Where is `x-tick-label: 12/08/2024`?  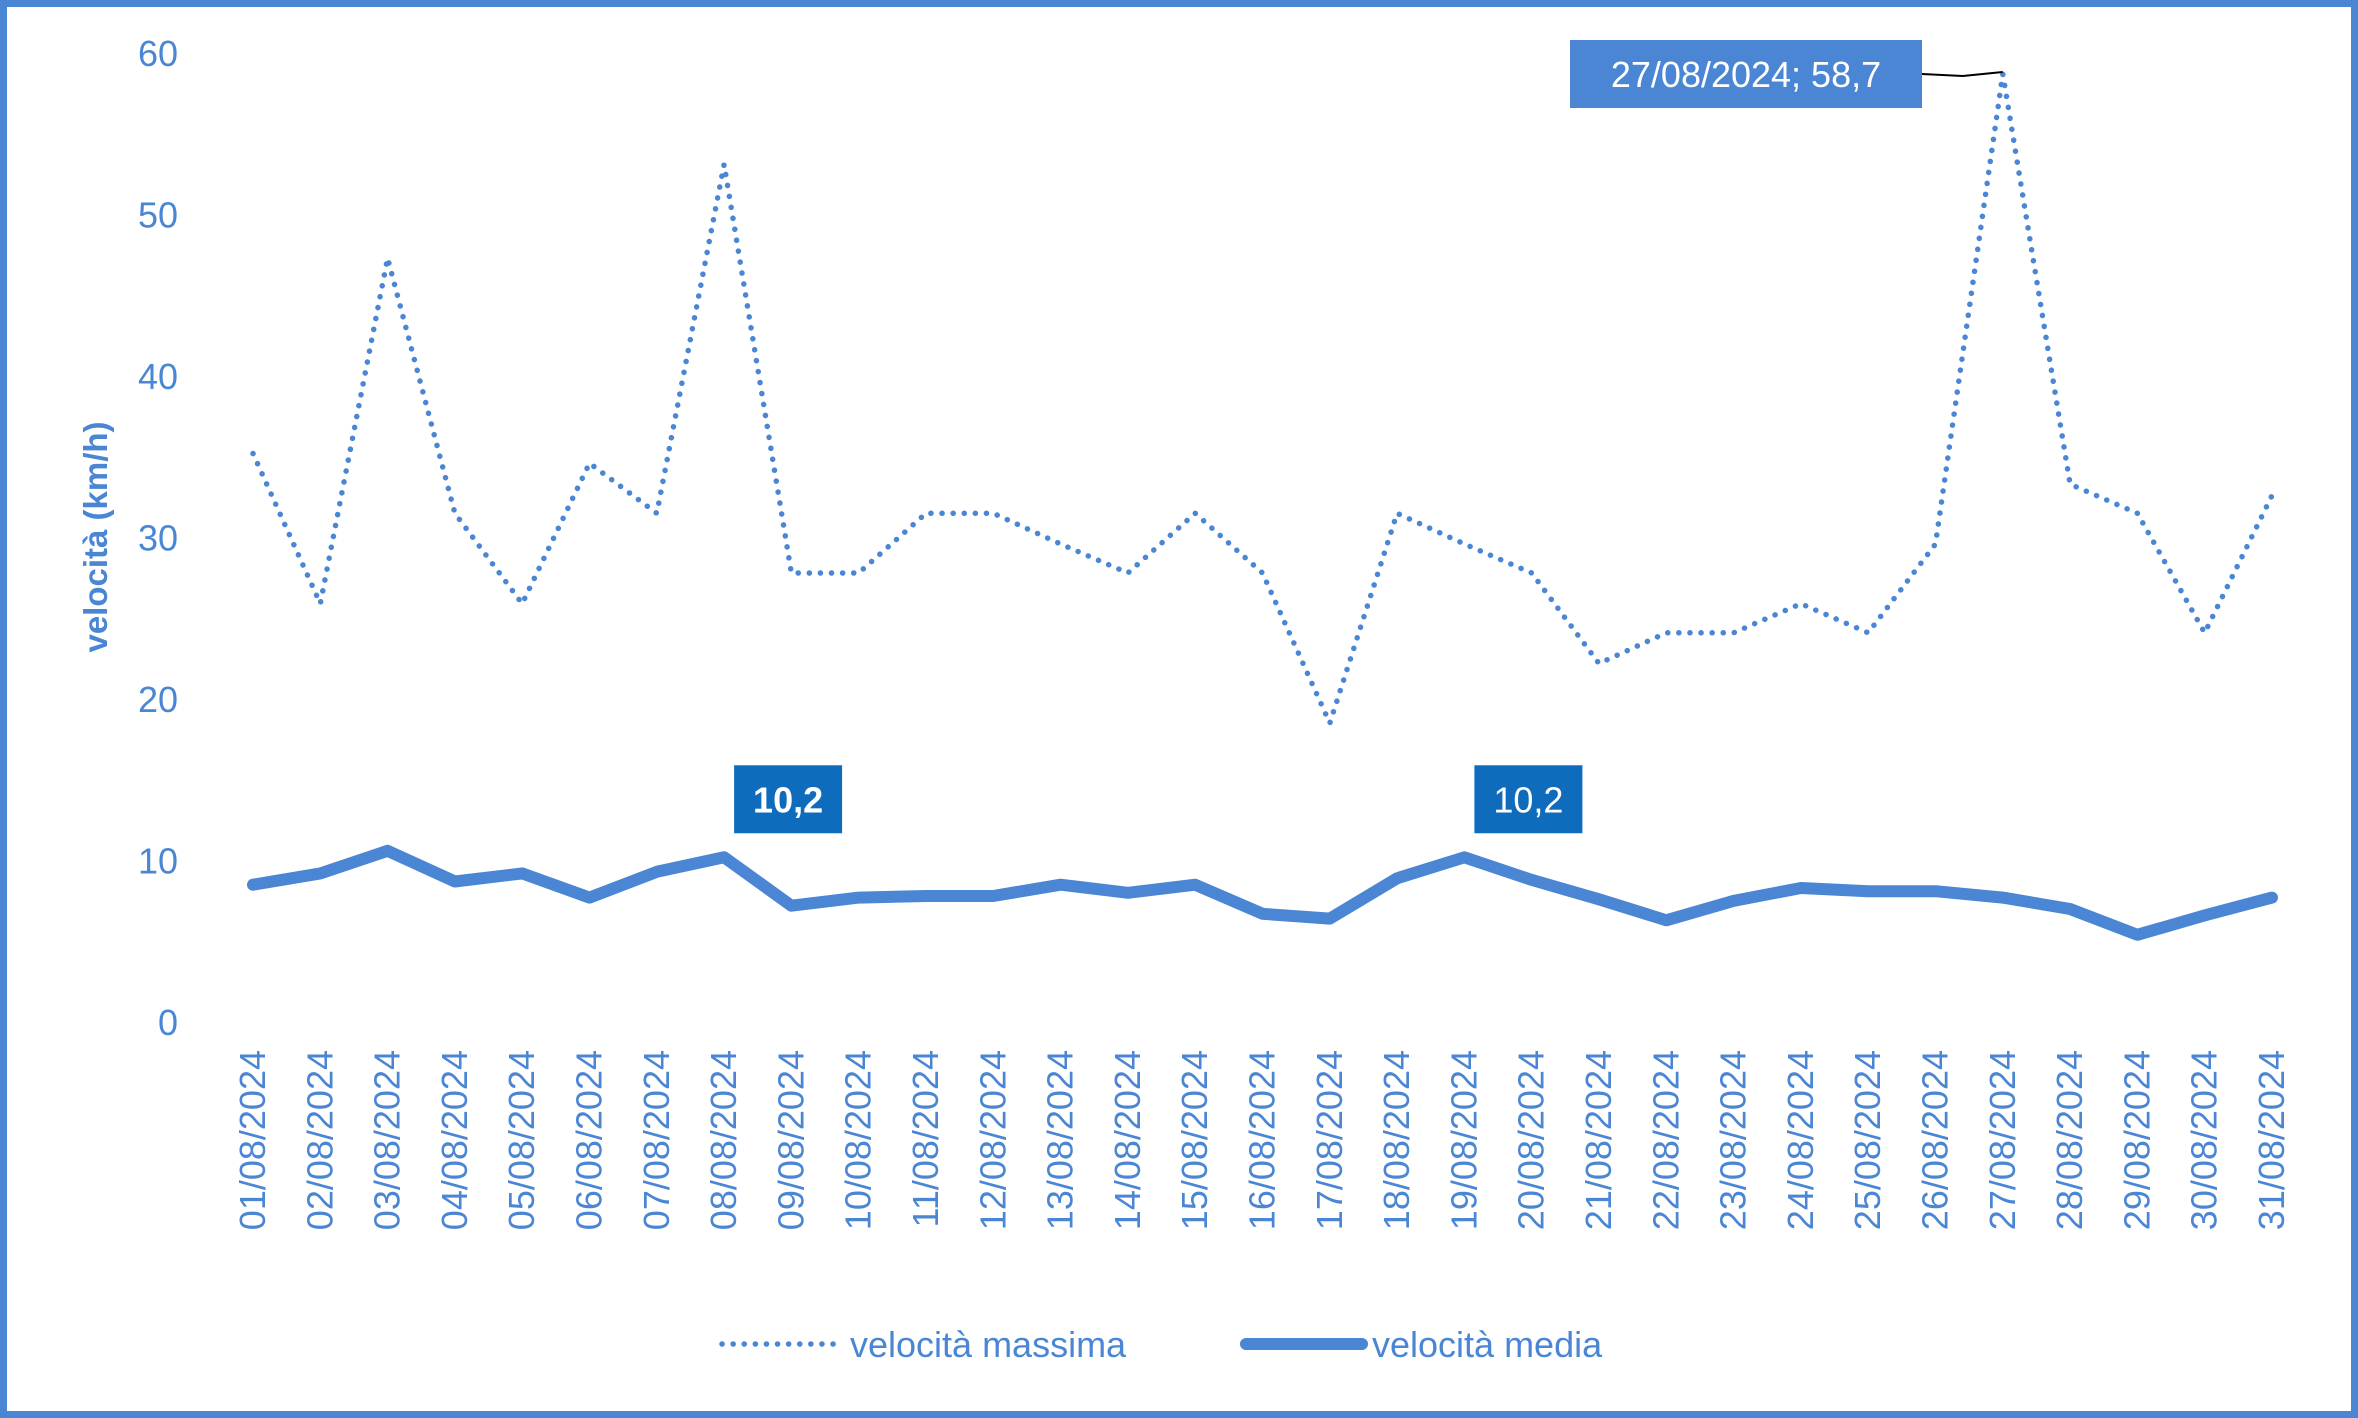
x-tick-label: 12/08/2024 is located at coordinates (992, 1140).